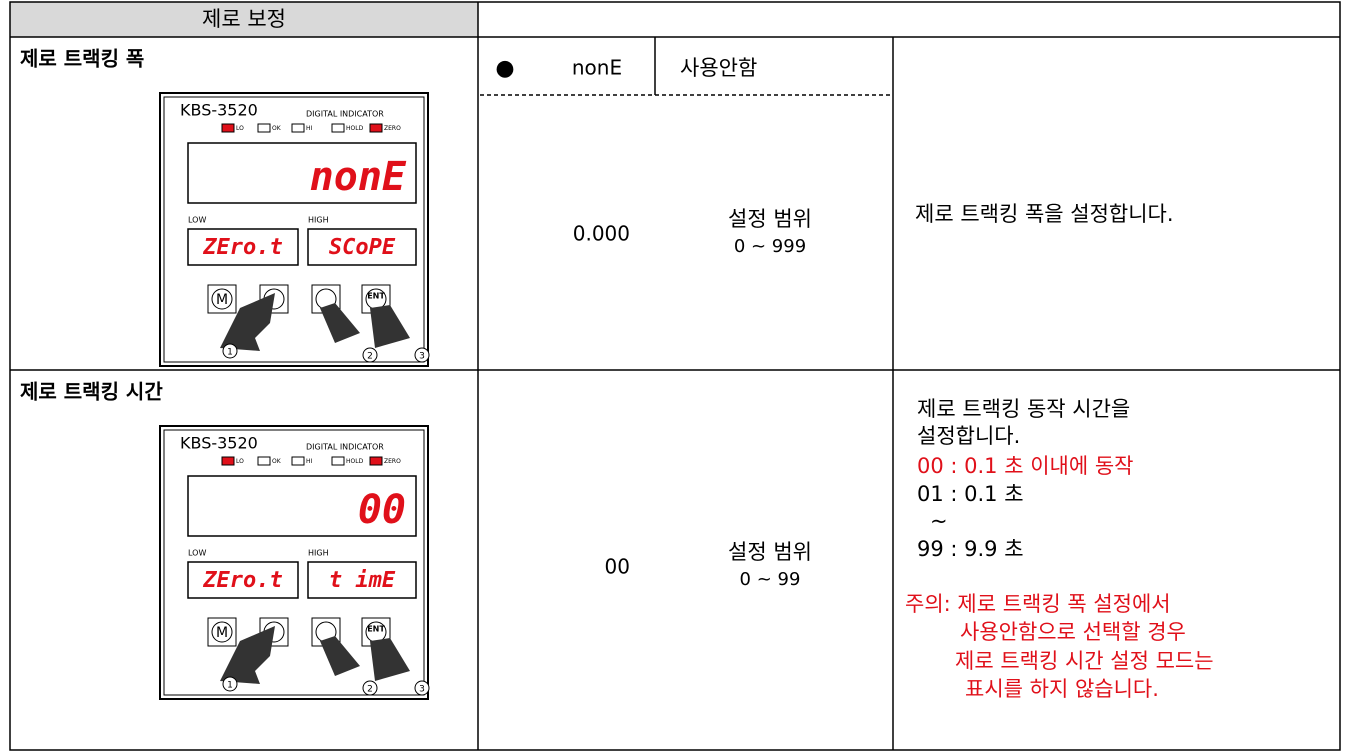 Image resolution: width=1351 pixels, height=754 pixels. What do you see at coordinates (1073, 632) in the screenshot?
I see `description-line: 사용안함으로 선택할 경우` at bounding box center [1073, 632].